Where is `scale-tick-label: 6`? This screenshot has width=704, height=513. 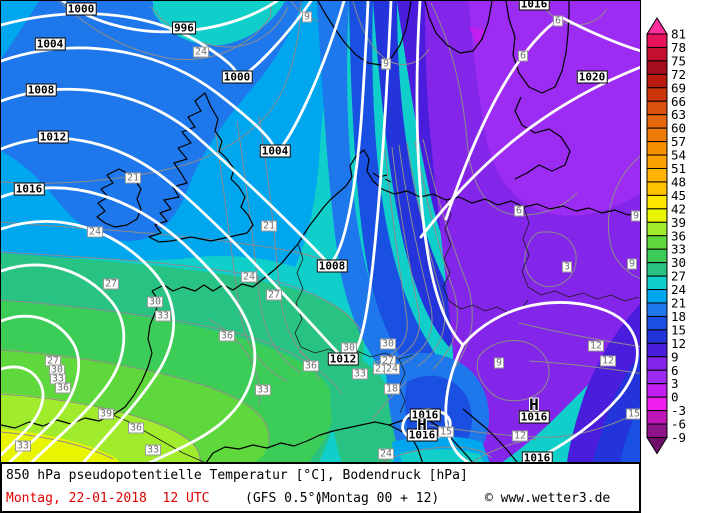
scale-tick-label: 6 is located at coordinates (675, 370).